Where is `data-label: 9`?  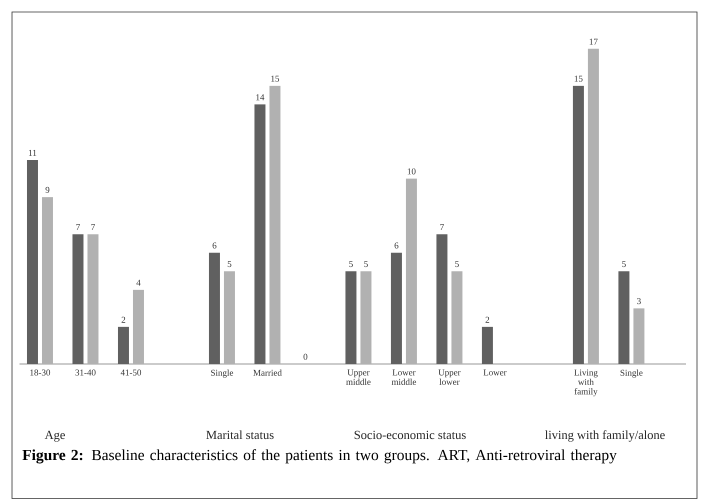
data-label: 9 is located at coordinates (48, 189).